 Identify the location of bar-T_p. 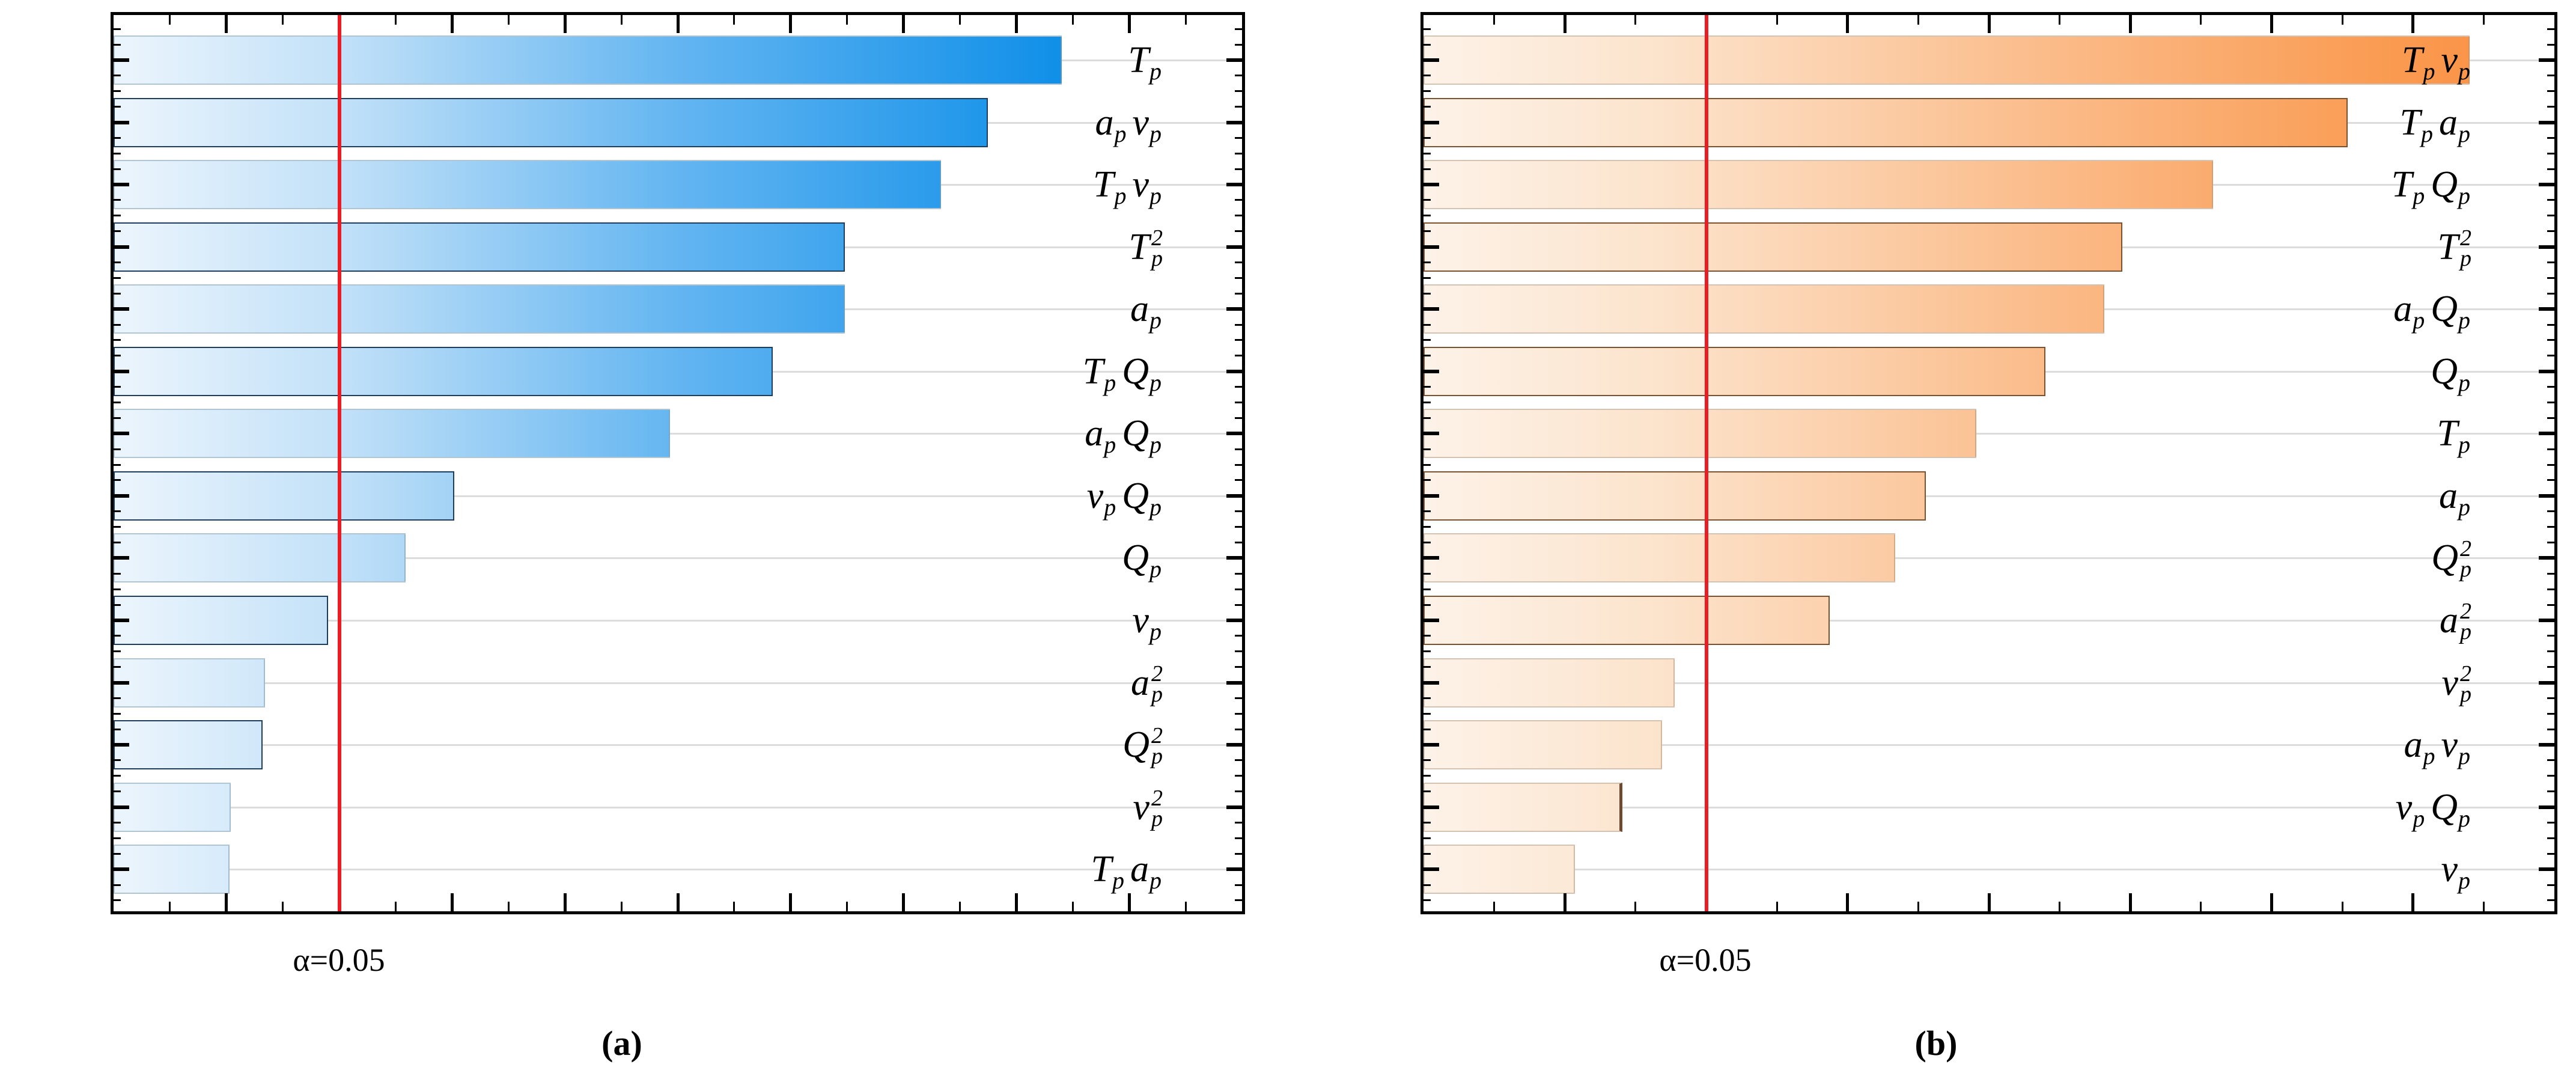
(1946, 60).